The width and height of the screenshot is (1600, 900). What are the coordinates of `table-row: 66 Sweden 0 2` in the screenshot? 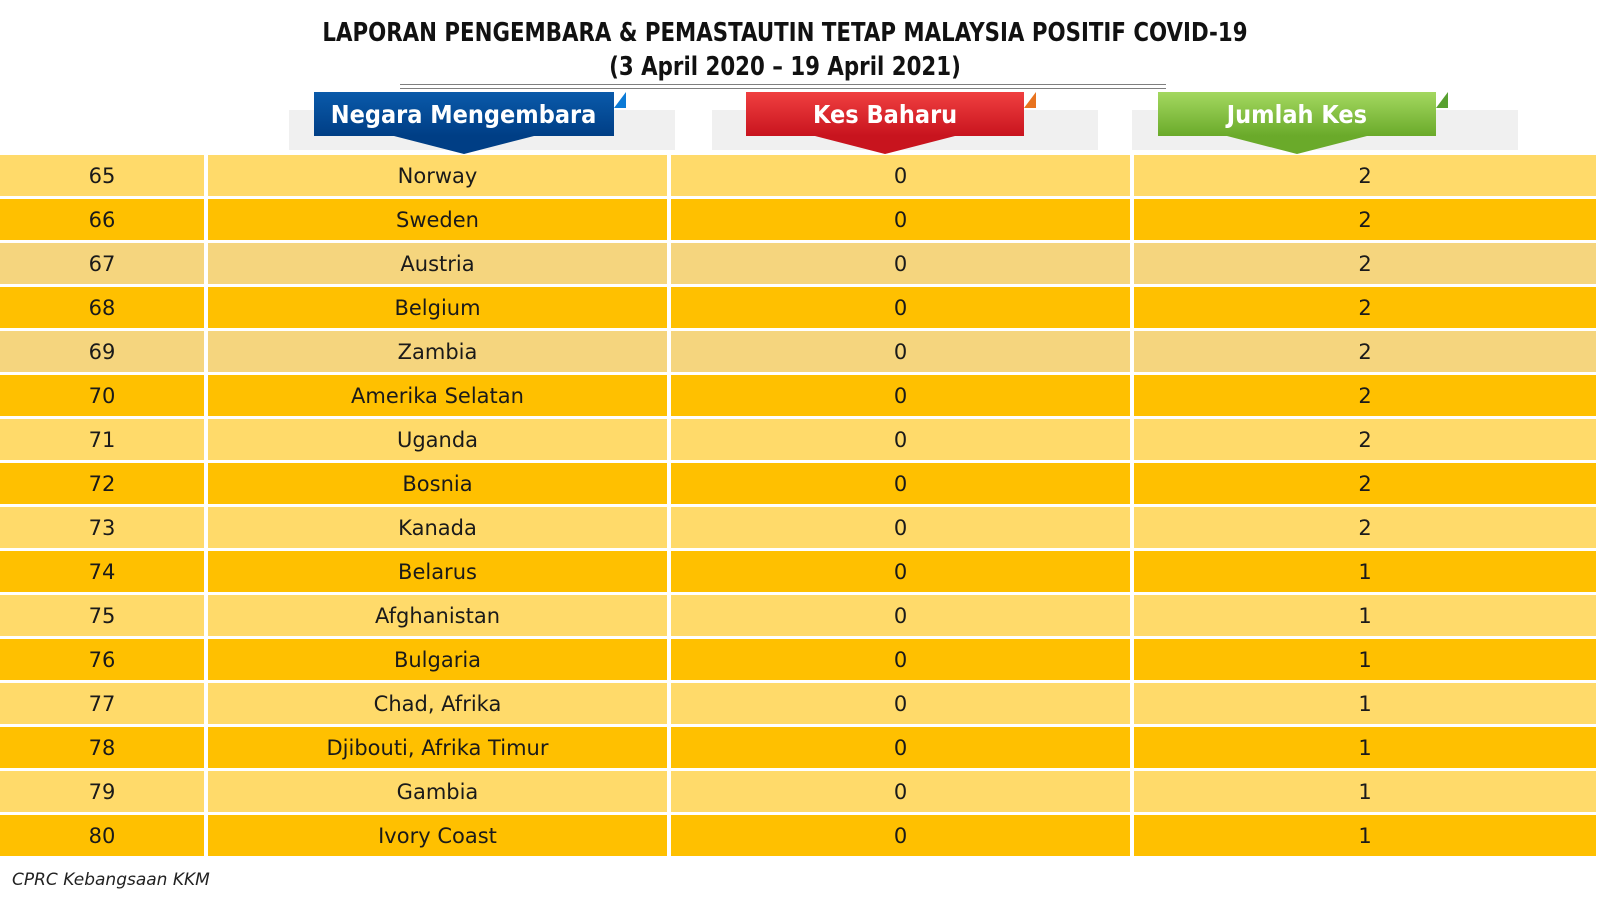 It's located at (800, 219).